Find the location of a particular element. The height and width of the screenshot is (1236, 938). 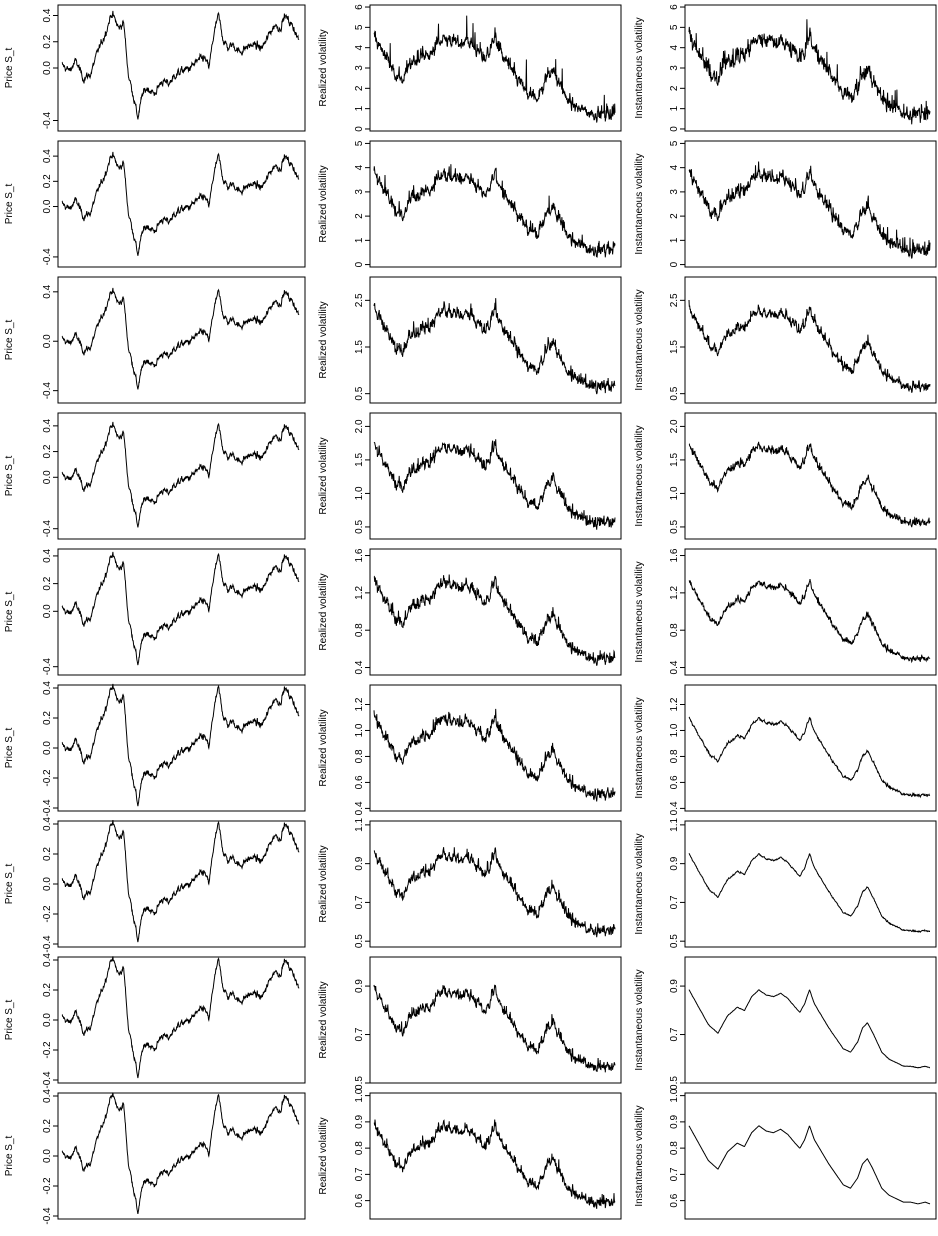

y-tick-label: 0.9 is located at coordinates (359, 986).